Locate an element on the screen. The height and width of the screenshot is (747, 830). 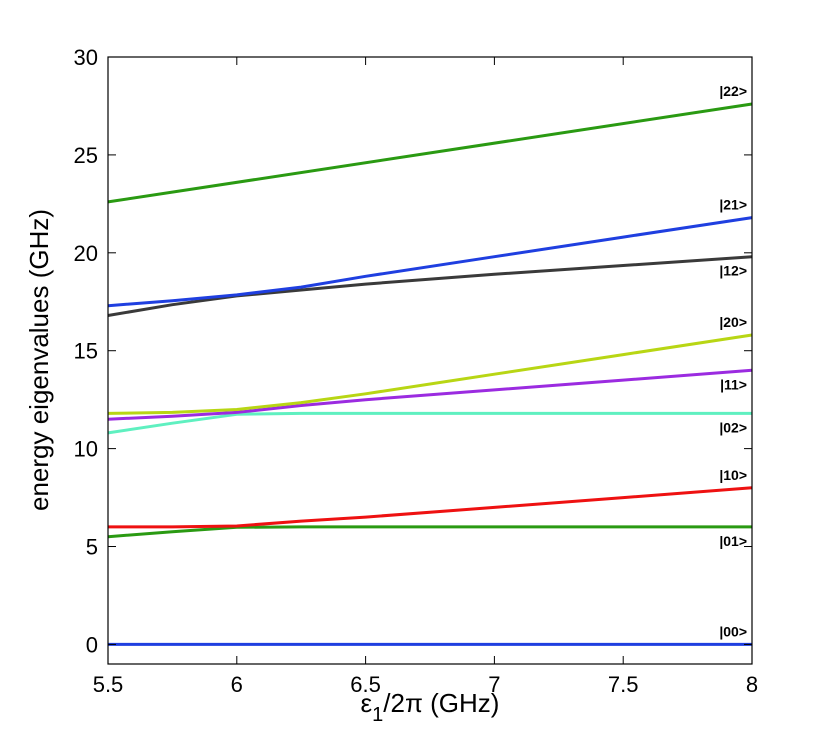
series-label-00: |00> is located at coordinates (733, 631).